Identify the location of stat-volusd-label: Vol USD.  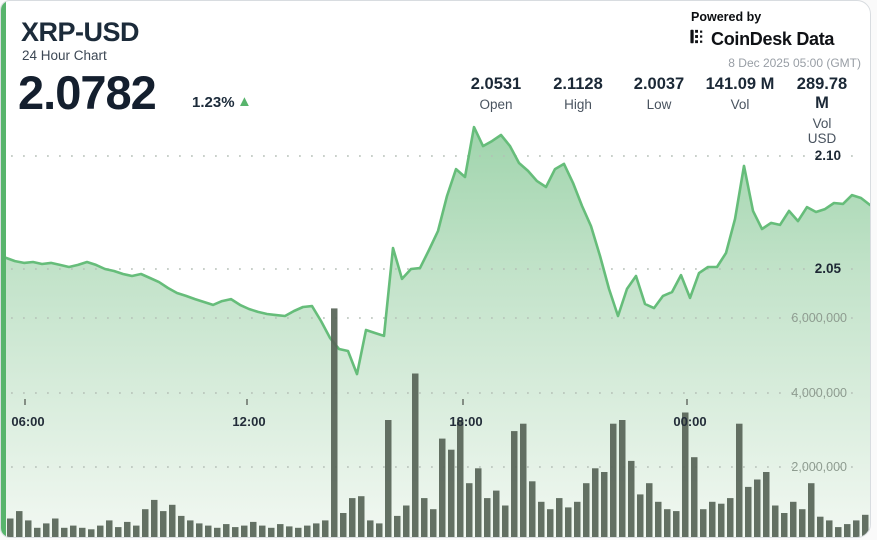
(822, 131).